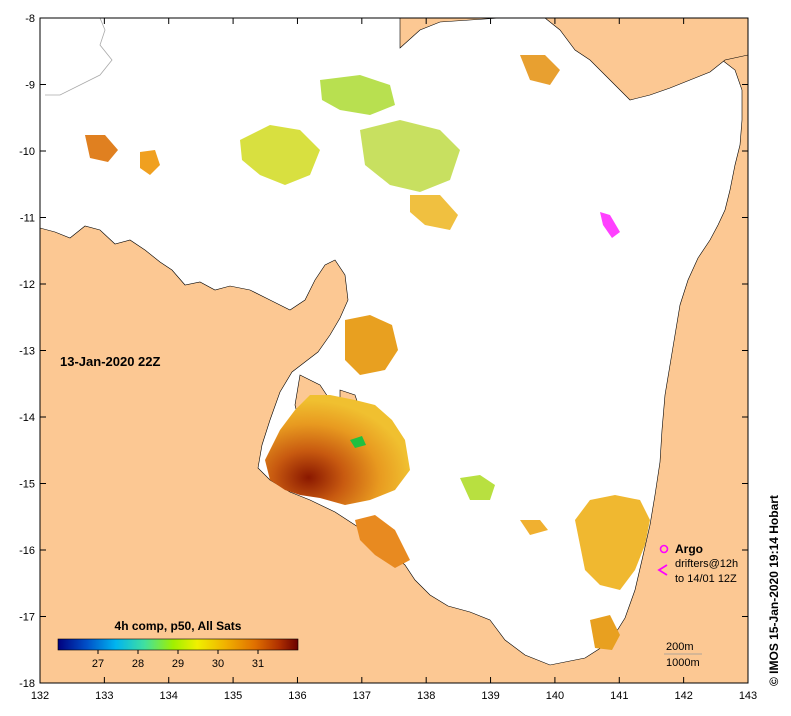 The height and width of the screenshot is (716, 791). I want to click on legend-200m: 200m, so click(680, 647).